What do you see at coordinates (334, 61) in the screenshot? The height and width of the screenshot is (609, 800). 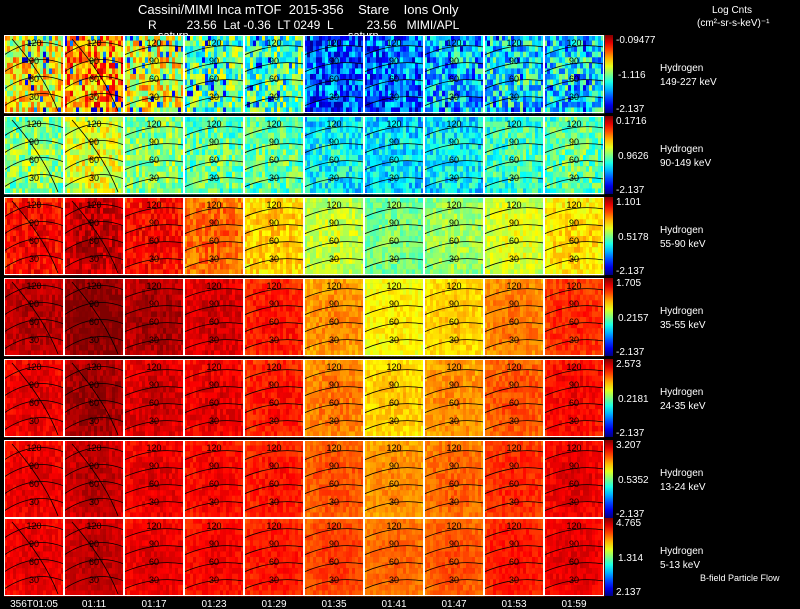 I see `pitch-angle-label: 90` at bounding box center [334, 61].